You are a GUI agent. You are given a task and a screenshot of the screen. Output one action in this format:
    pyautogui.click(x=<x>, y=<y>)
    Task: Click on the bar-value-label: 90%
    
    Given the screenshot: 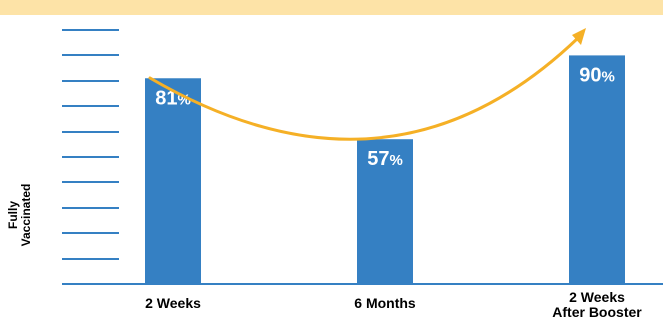 What is the action you would take?
    pyautogui.click(x=597, y=75)
    